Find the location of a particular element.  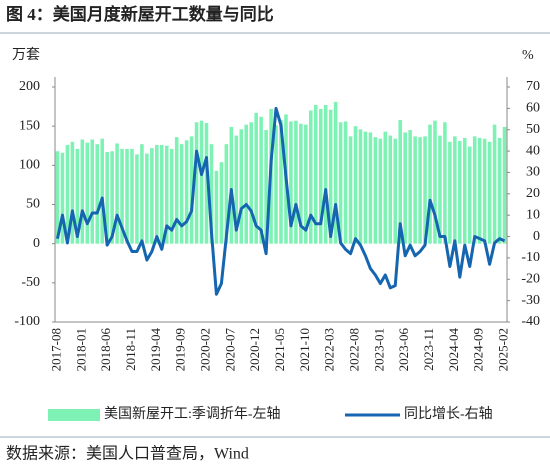

x-tick-label: 2022-03 is located at coordinates (329, 349).